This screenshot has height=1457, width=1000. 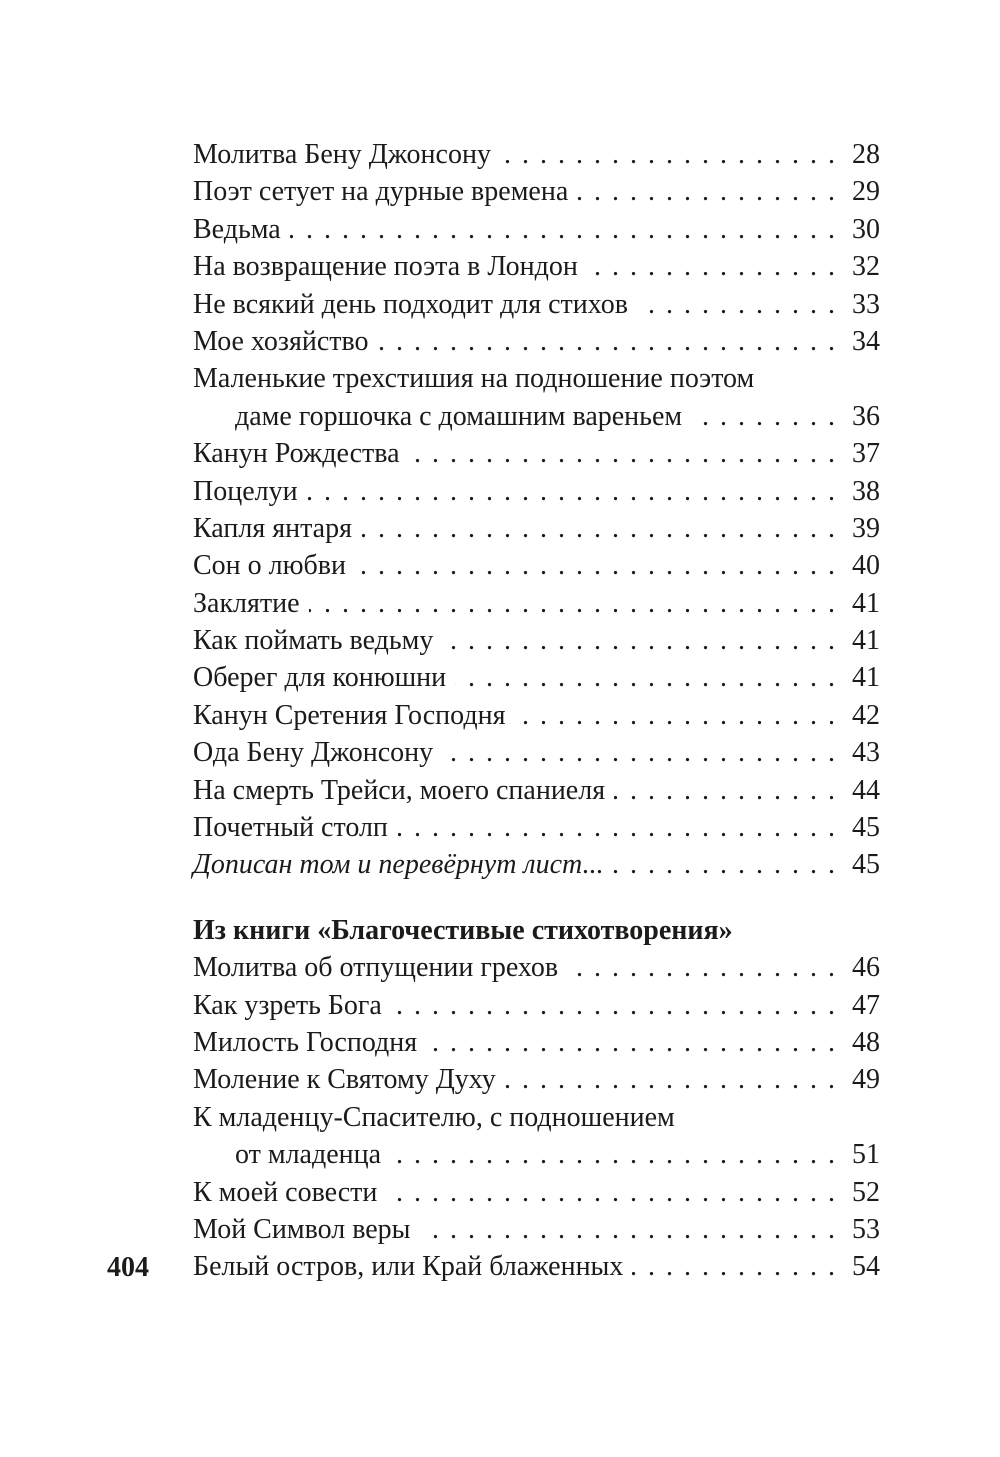 What do you see at coordinates (296, 454) in the screenshot?
I see `toc-entry-title: Канун Рождества` at bounding box center [296, 454].